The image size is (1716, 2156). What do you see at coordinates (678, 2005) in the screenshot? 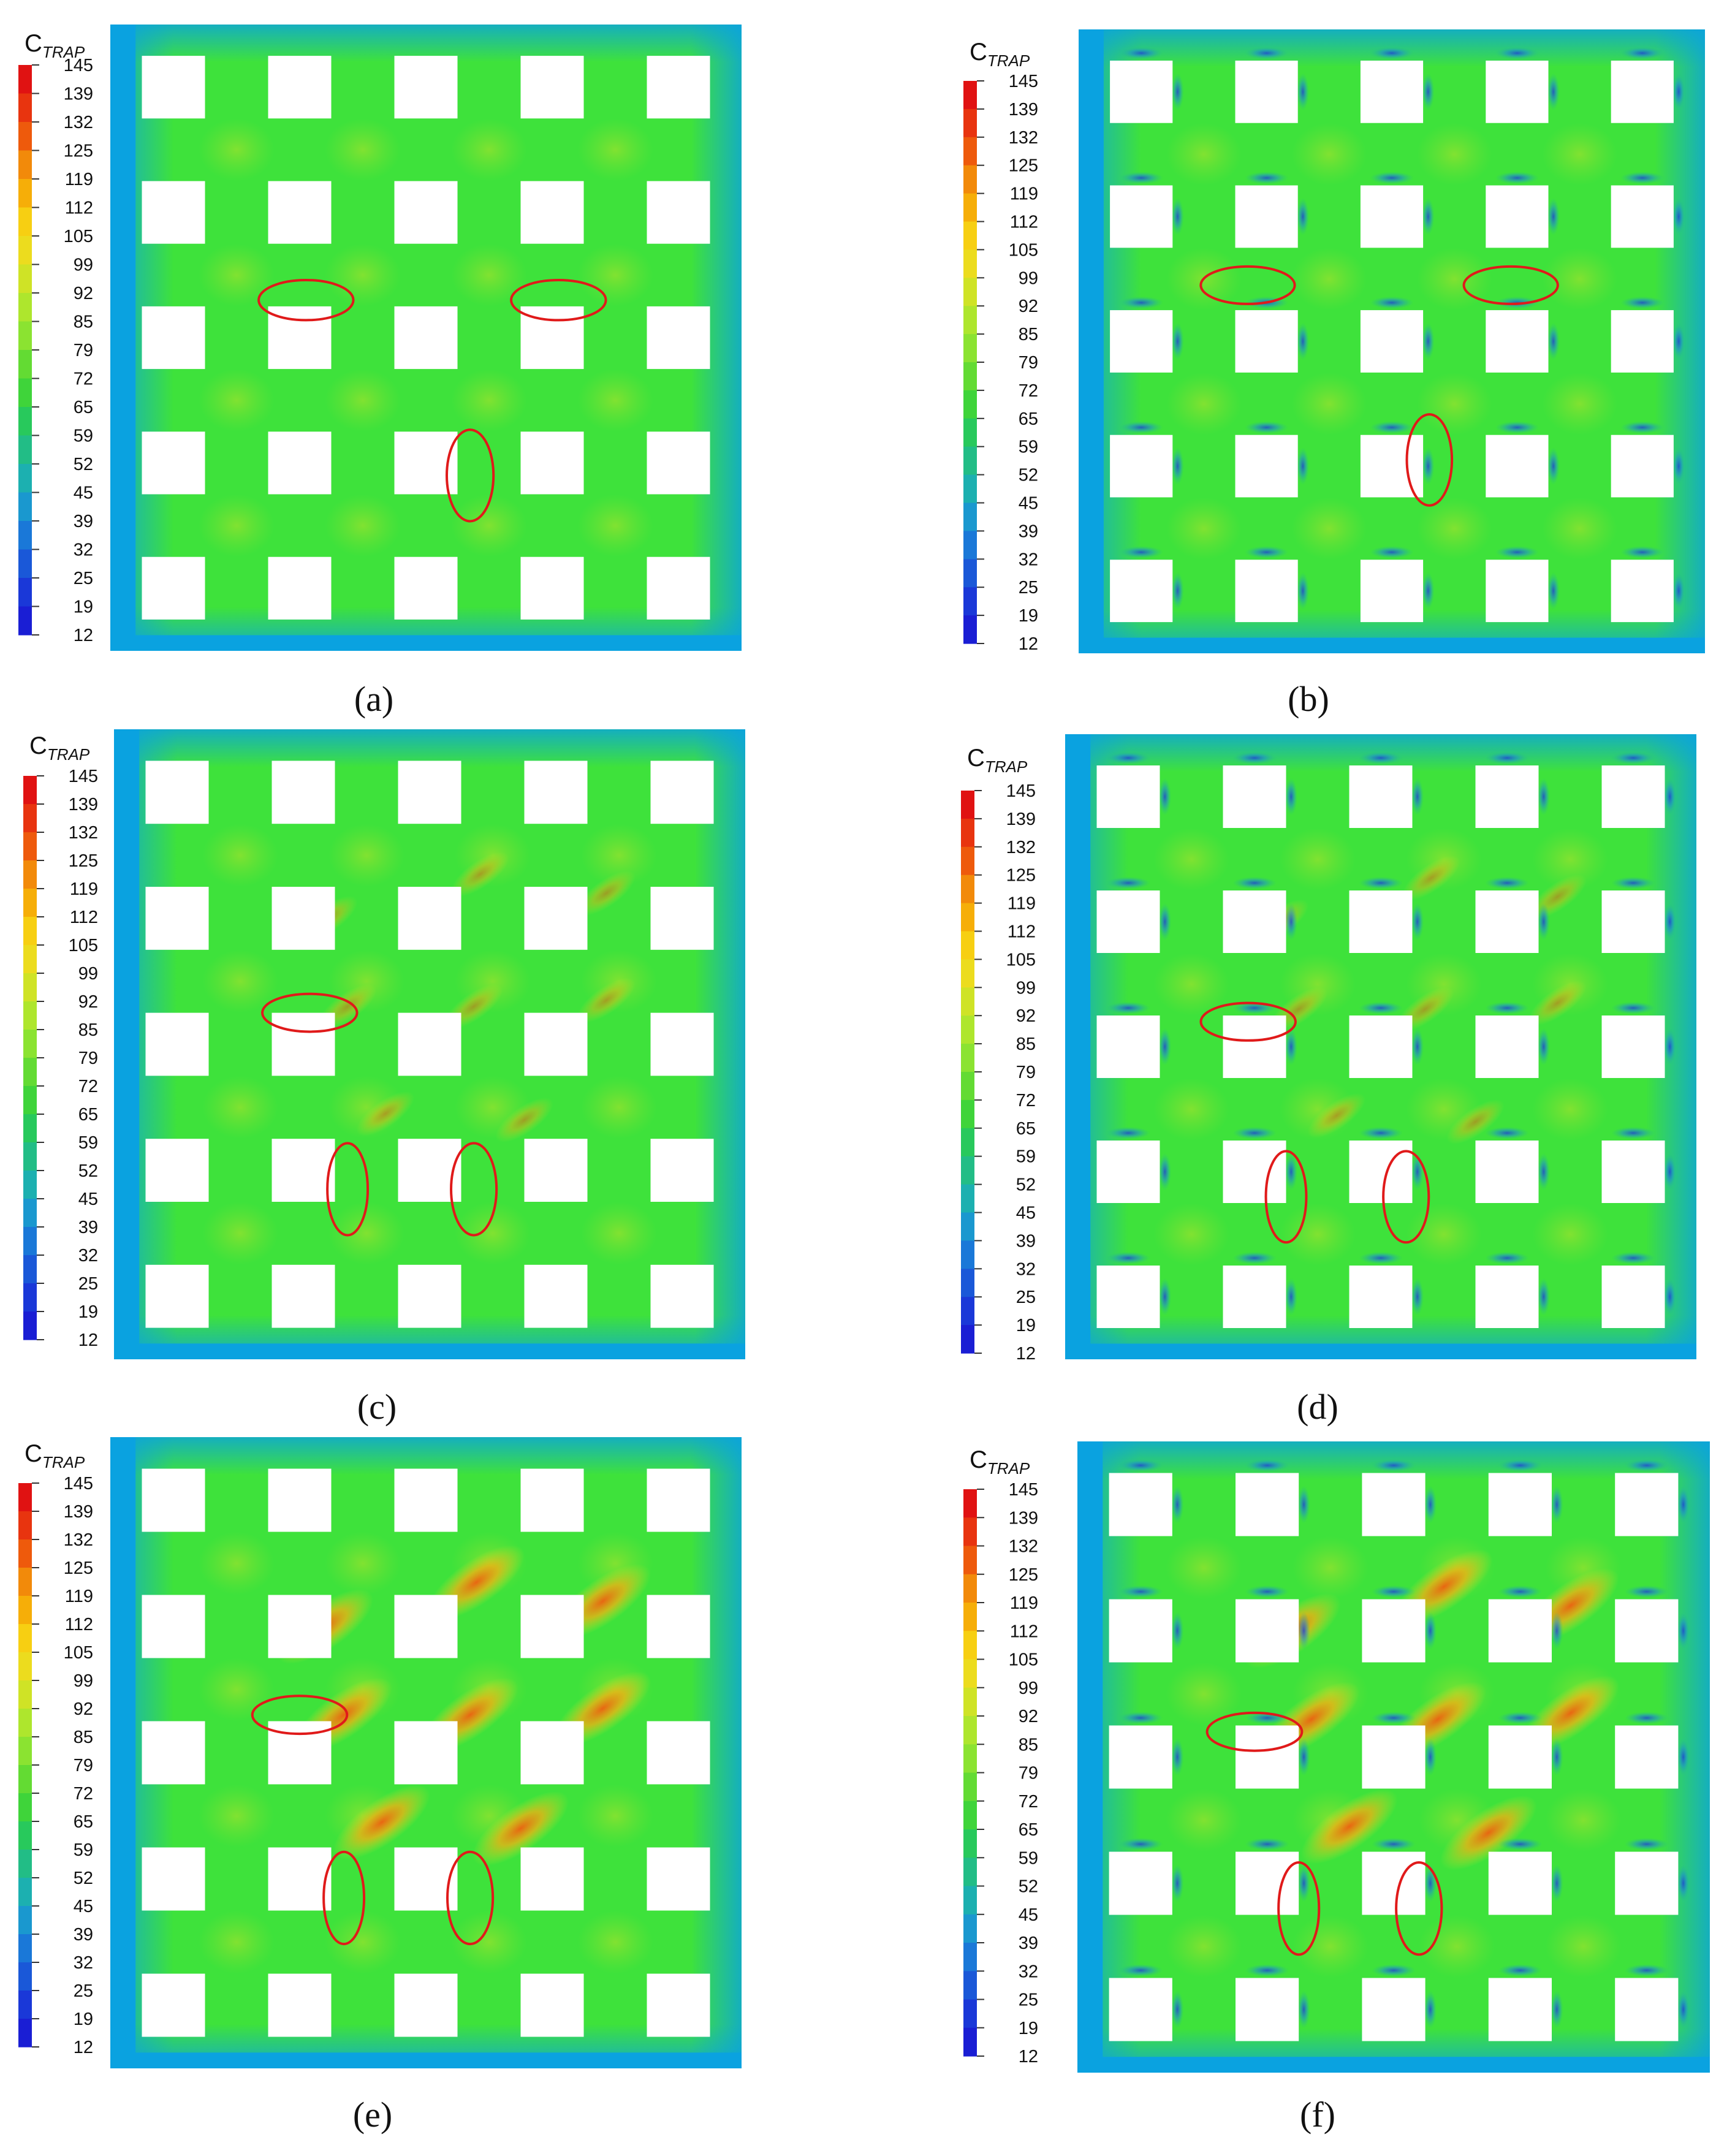
I see `hole-r5-c5` at bounding box center [678, 2005].